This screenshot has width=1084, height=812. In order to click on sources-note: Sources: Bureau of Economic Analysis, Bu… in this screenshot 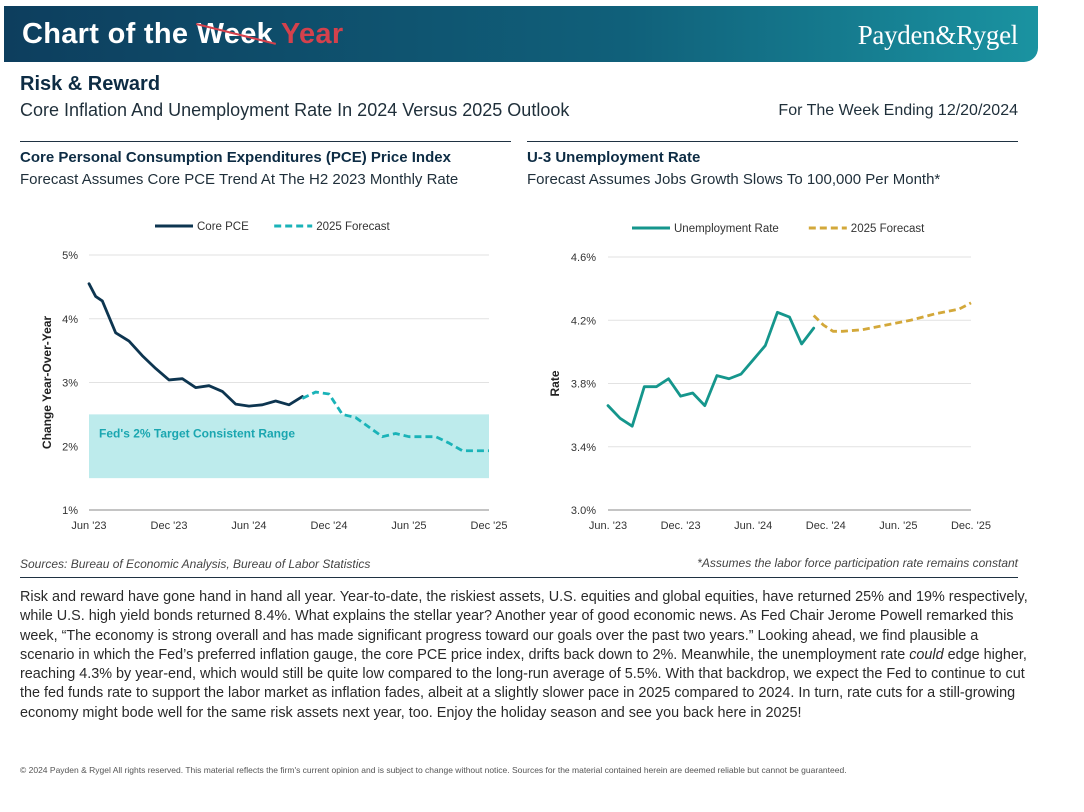, I will do `click(195, 564)`.